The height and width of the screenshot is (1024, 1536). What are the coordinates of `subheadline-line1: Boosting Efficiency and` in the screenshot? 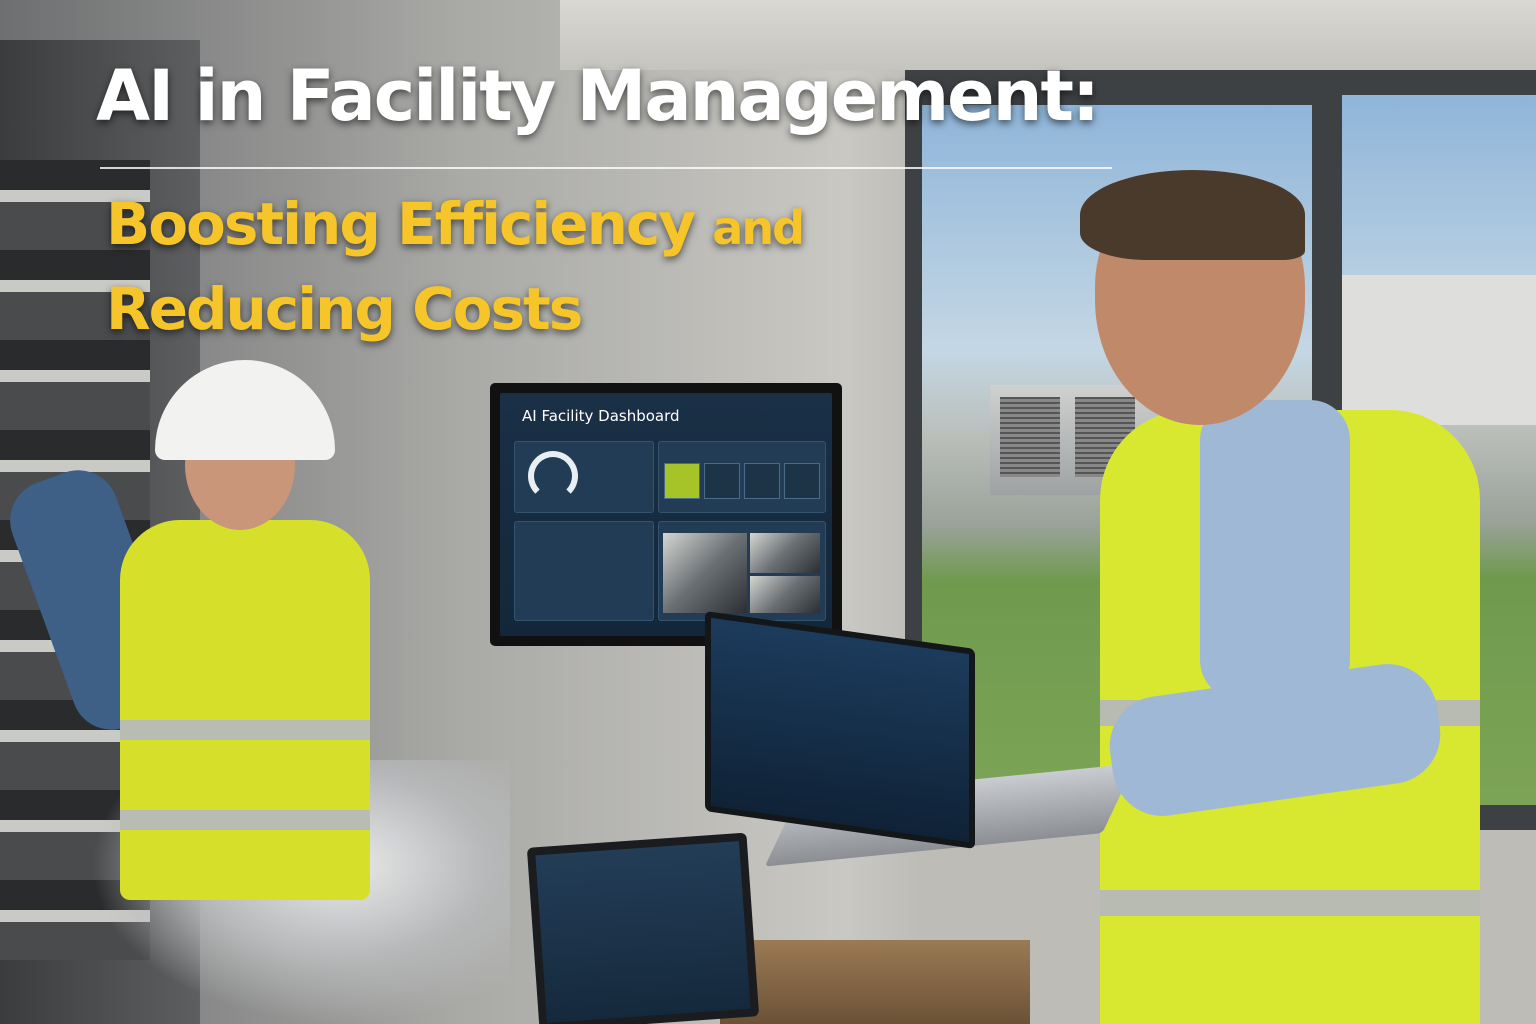 It's located at (455, 224).